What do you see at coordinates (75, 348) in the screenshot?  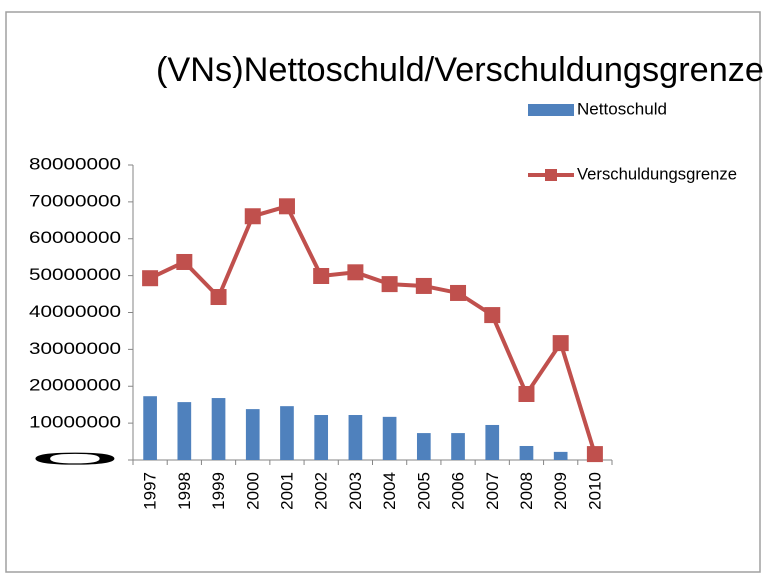 I see `y-tick-label: 30000000` at bounding box center [75, 348].